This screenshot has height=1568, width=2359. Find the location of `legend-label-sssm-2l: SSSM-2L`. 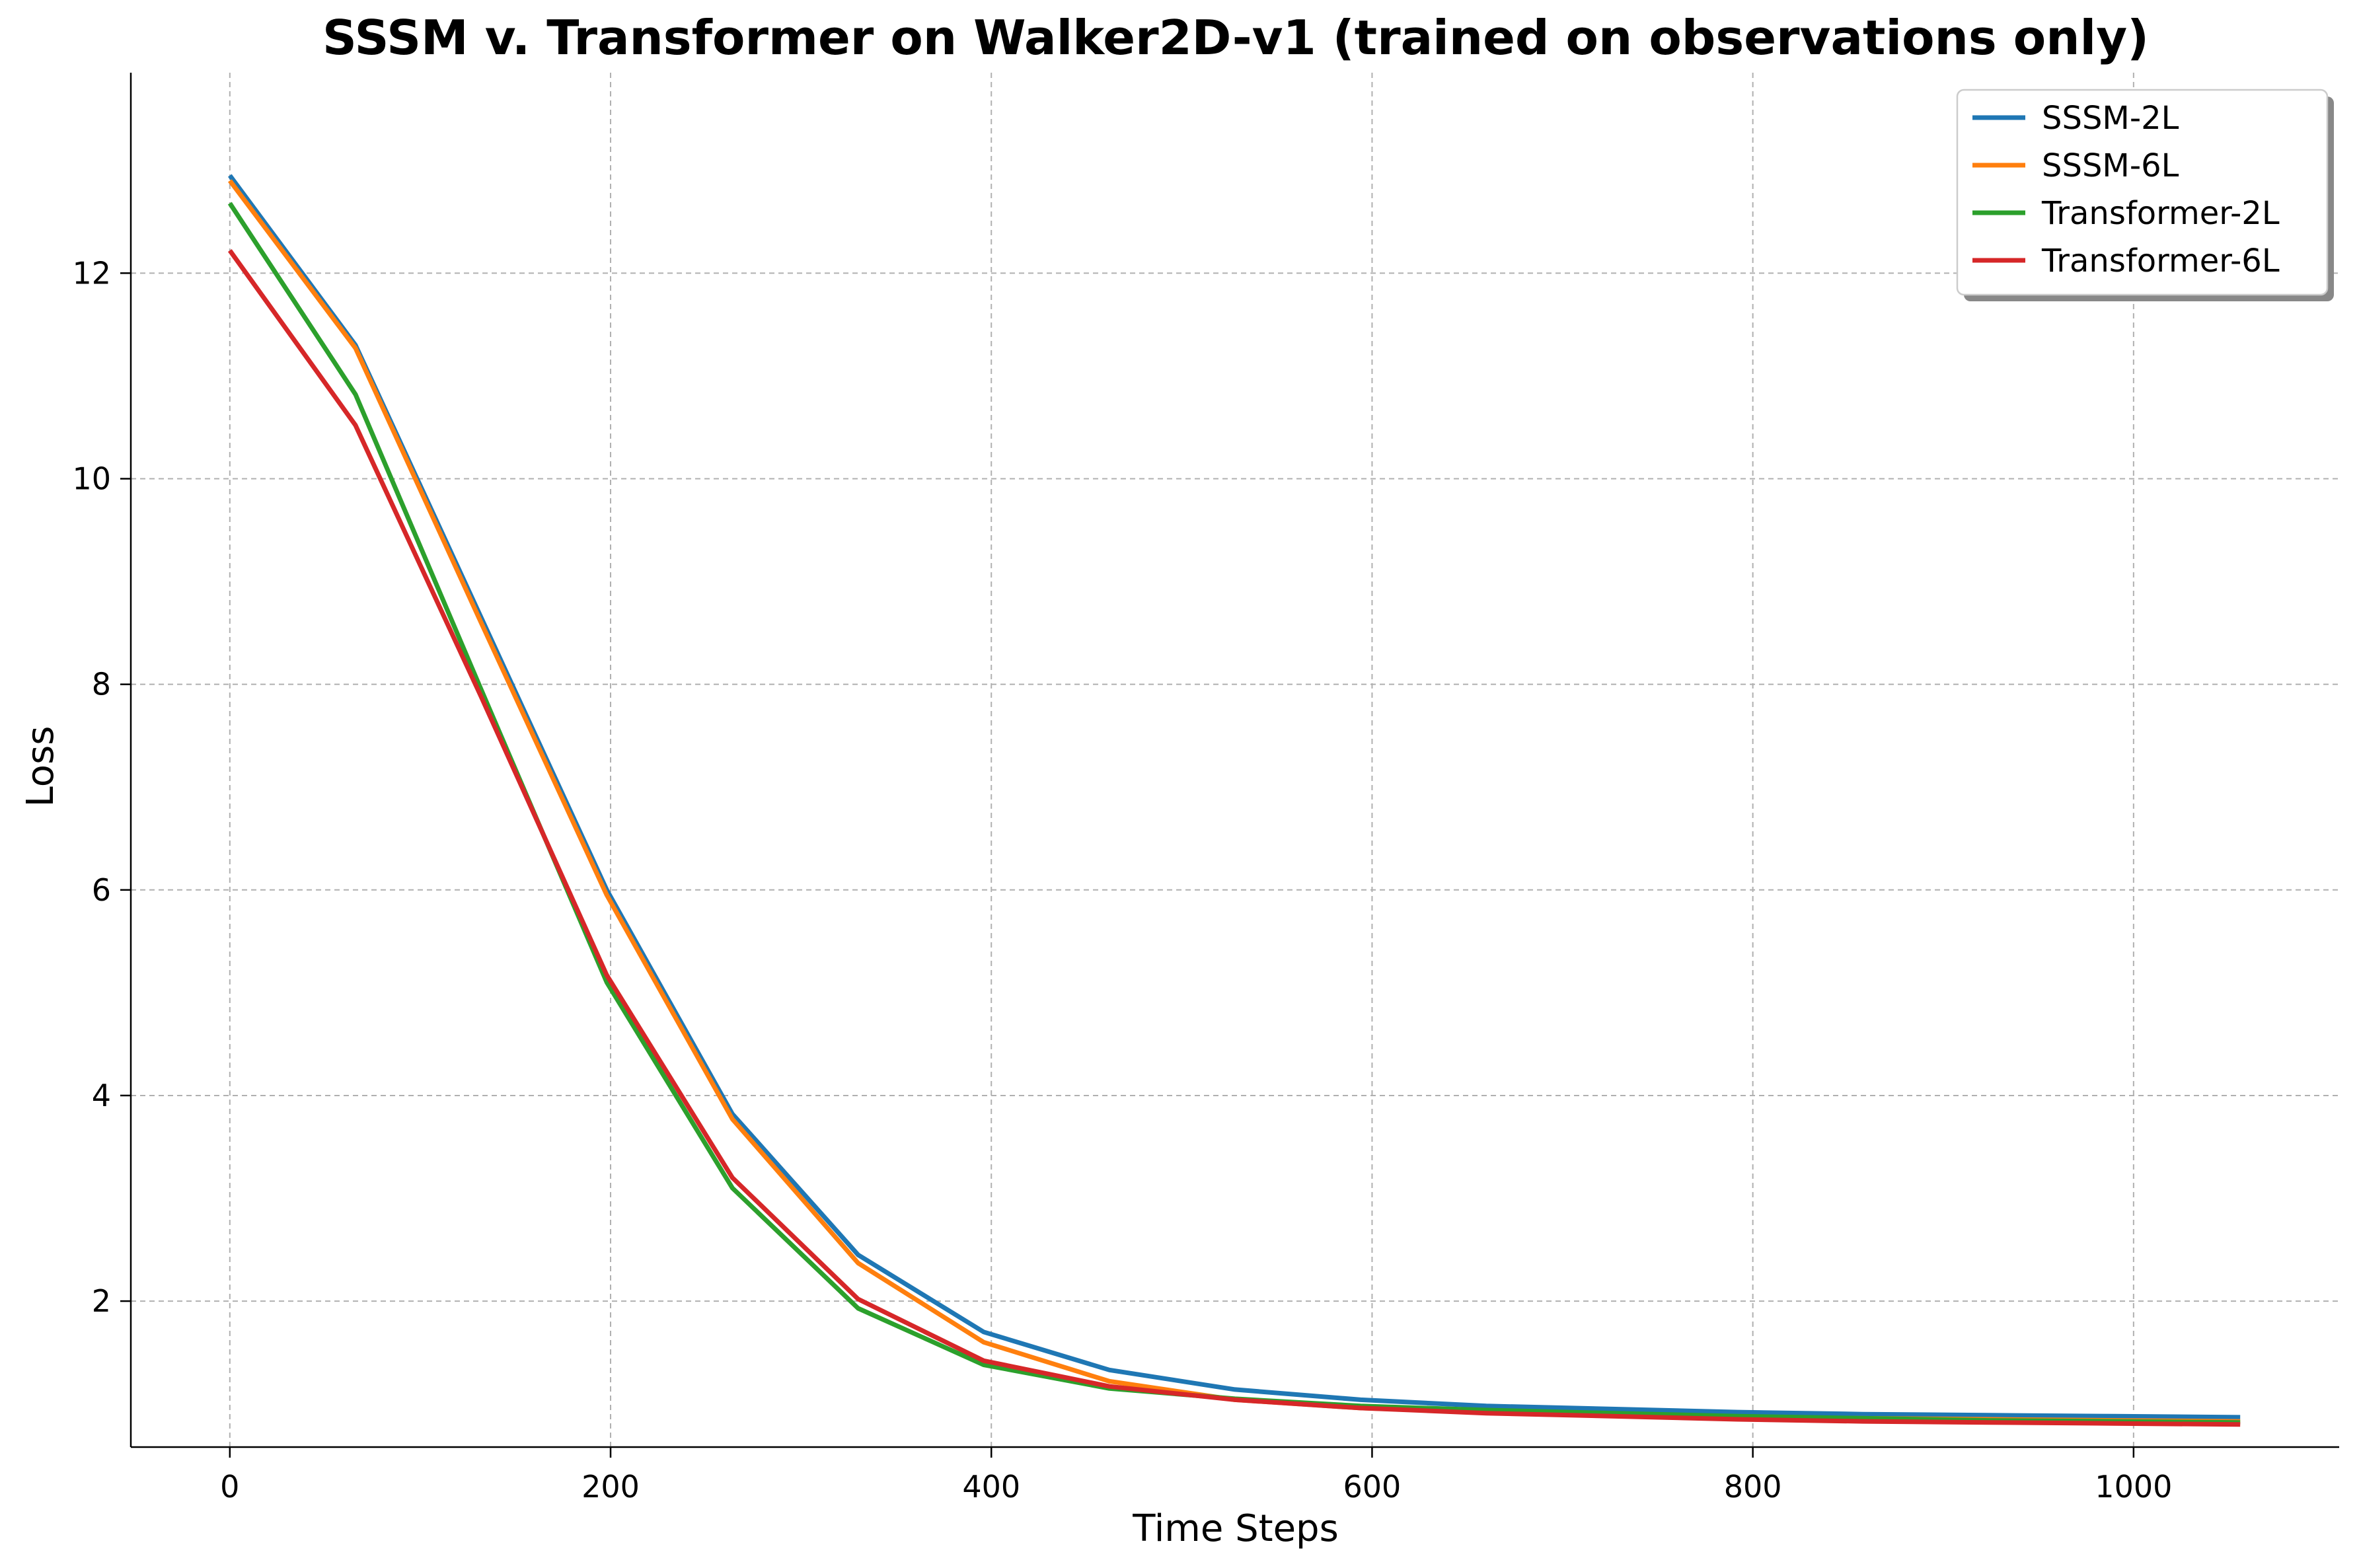

legend-label-sssm-2l: SSSM-2L is located at coordinates (2110, 118).